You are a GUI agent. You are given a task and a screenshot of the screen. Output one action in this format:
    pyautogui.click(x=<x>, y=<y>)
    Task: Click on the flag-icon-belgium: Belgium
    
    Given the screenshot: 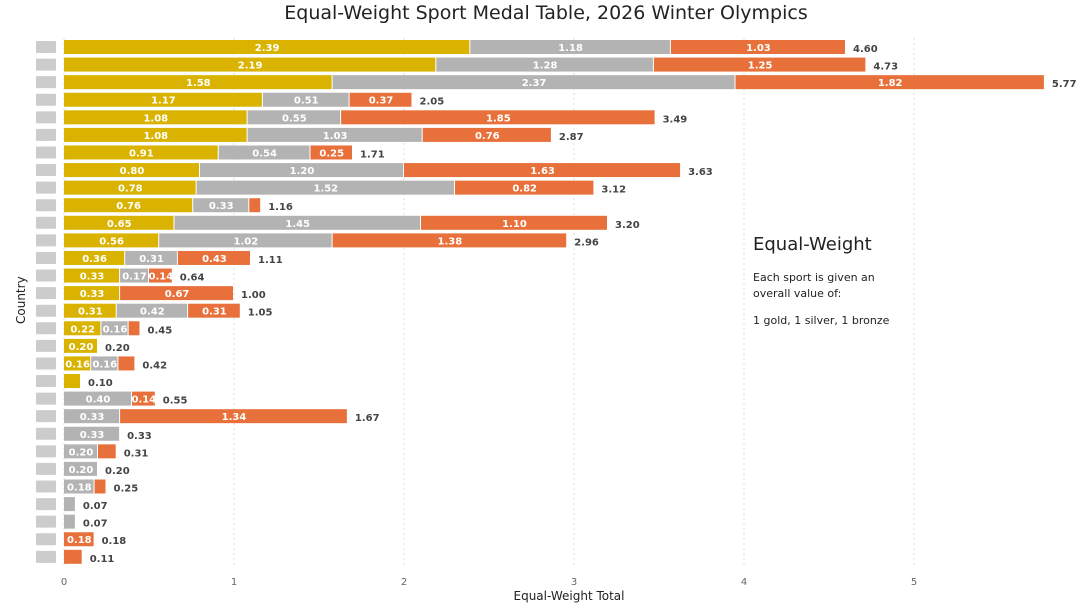 What is the action you would take?
    pyautogui.click(x=46, y=556)
    